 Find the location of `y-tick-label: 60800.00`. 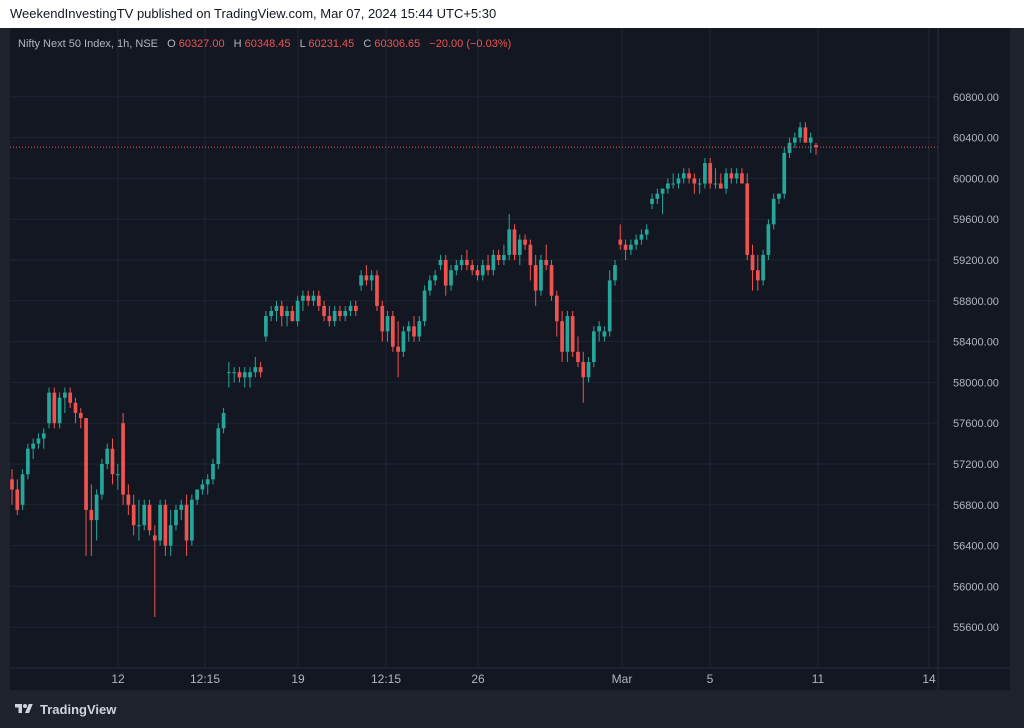

y-tick-label: 60800.00 is located at coordinates (976, 98).